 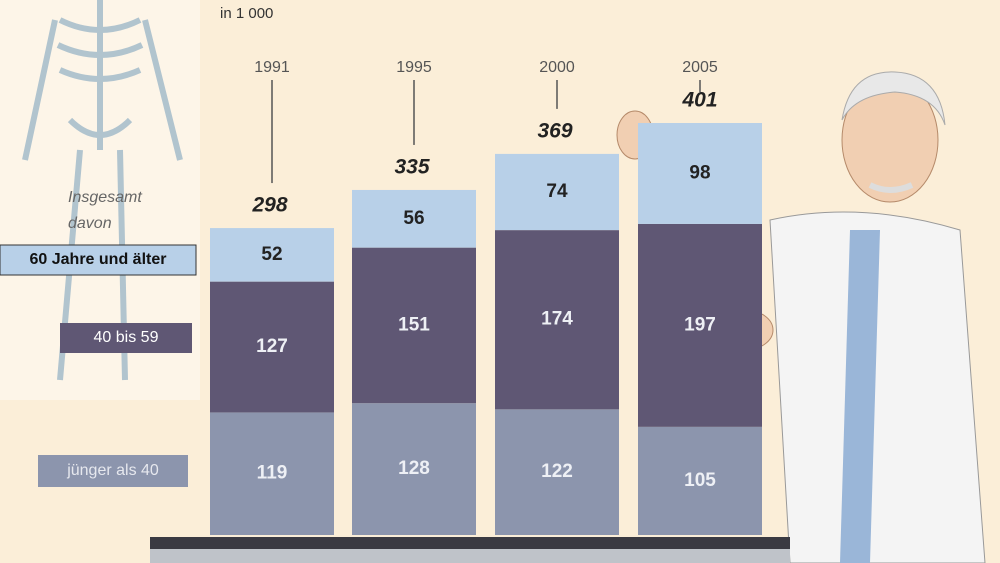 I want to click on value-label: 119, so click(x=272, y=473).